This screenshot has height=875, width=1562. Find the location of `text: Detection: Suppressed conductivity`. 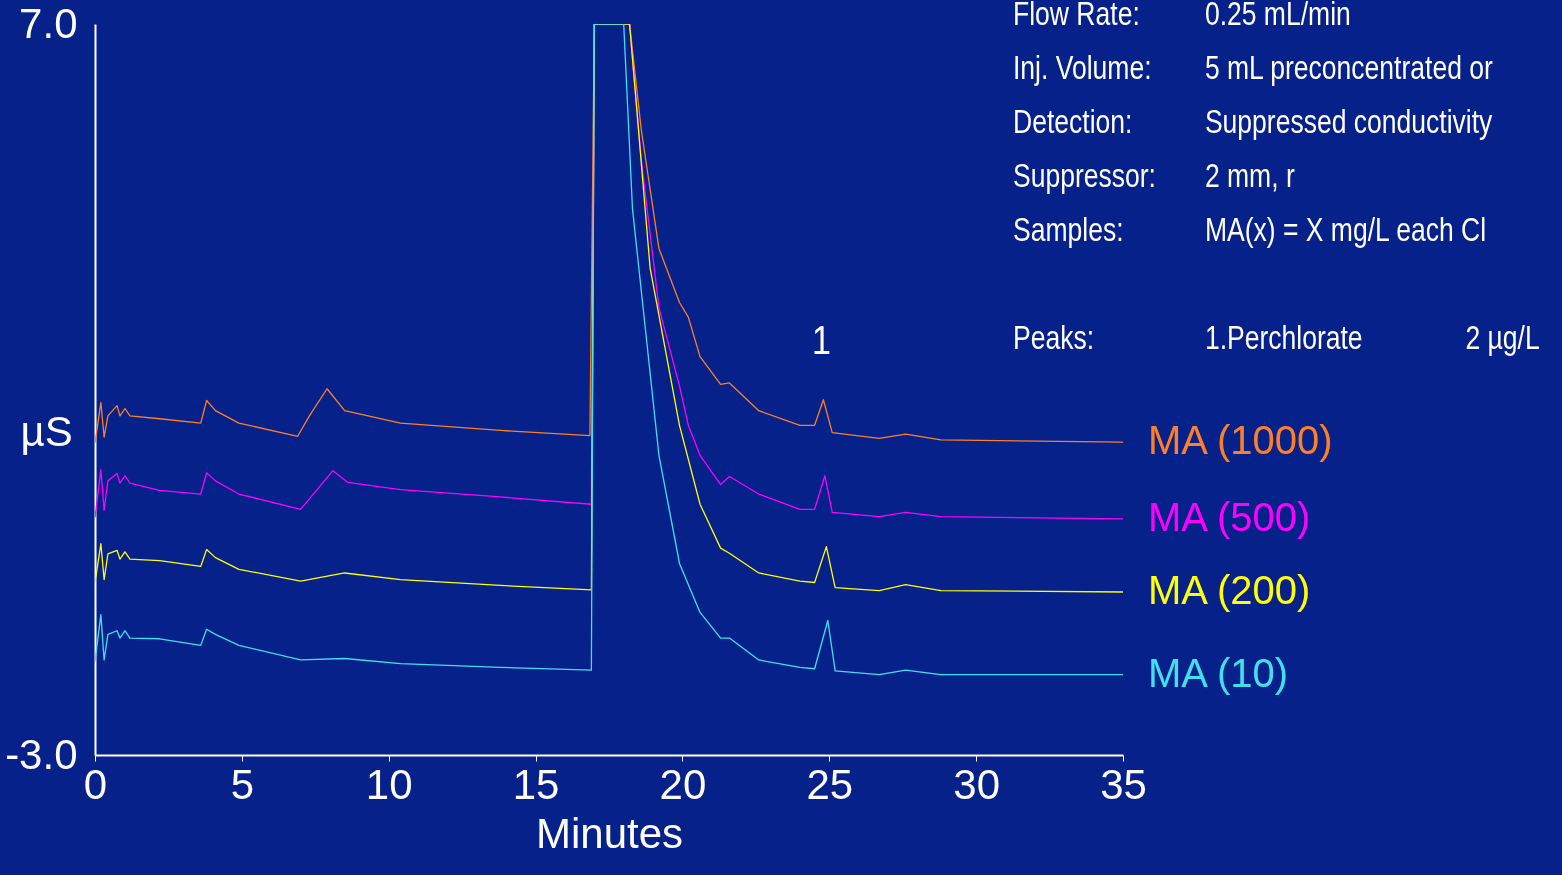

text: Detection: Suppressed conductivity is located at coordinates (1253, 121).